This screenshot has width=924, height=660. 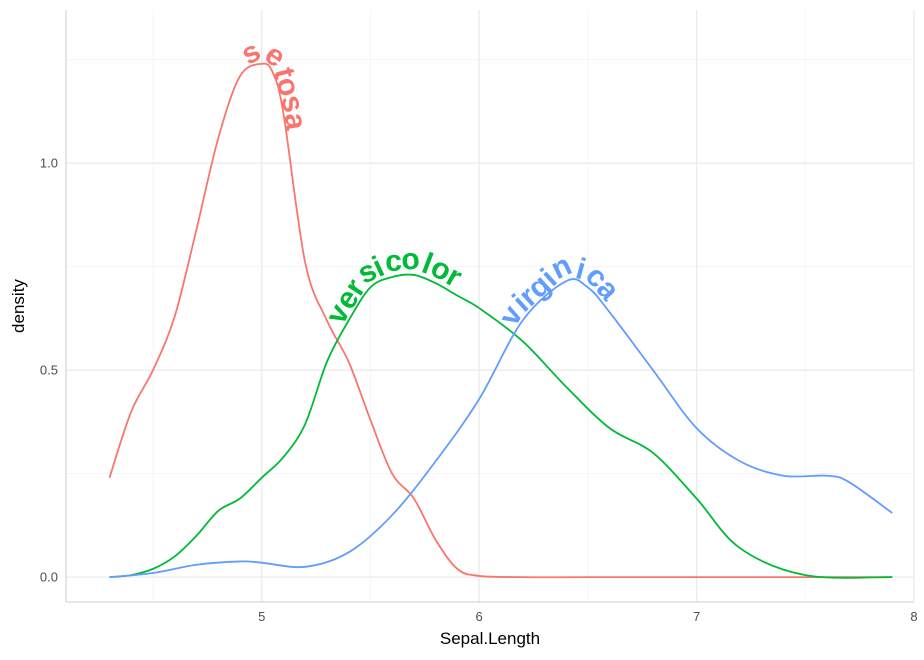 I want to click on series-label-text-versicolor: versicolor, so click(x=394, y=285).